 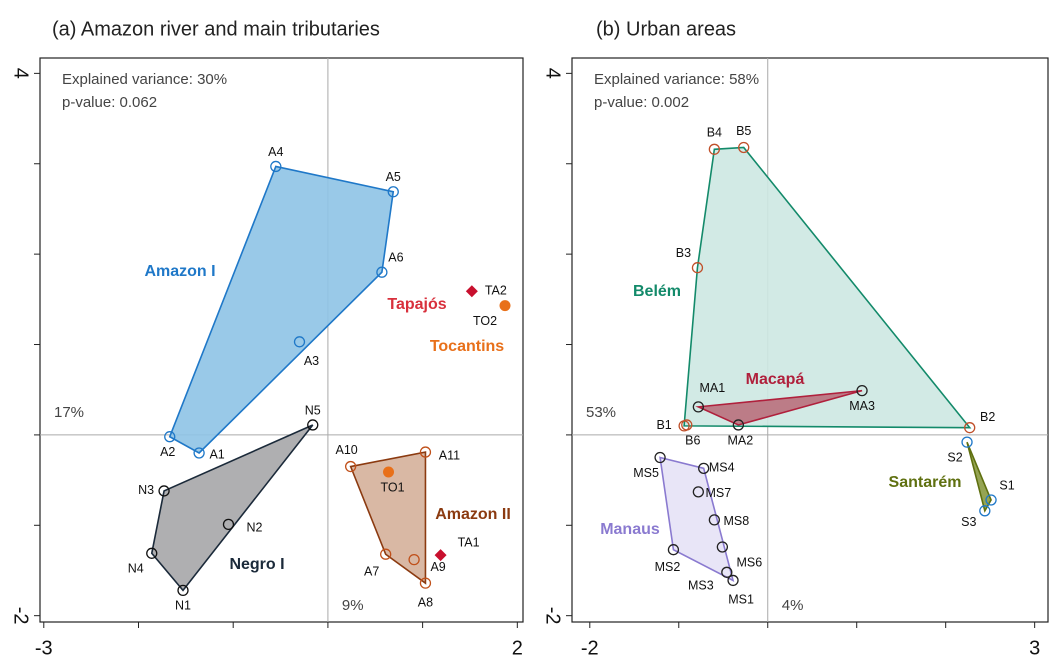 I want to click on point-label: B2, so click(x=987, y=417).